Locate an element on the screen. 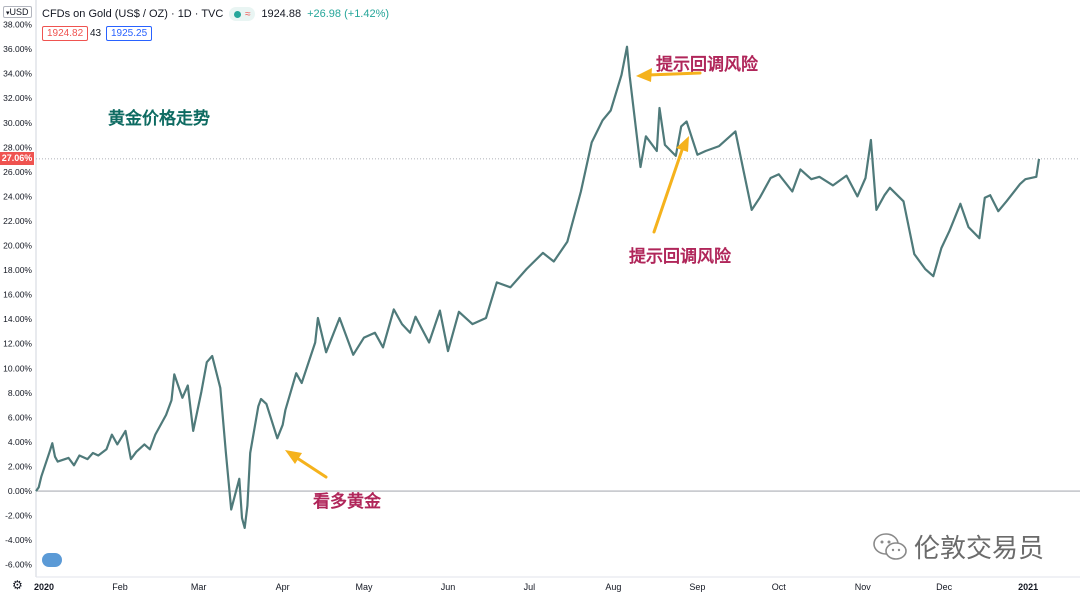 This screenshot has height=595, width=1080. x-tick-label: Mar is located at coordinates (199, 587).